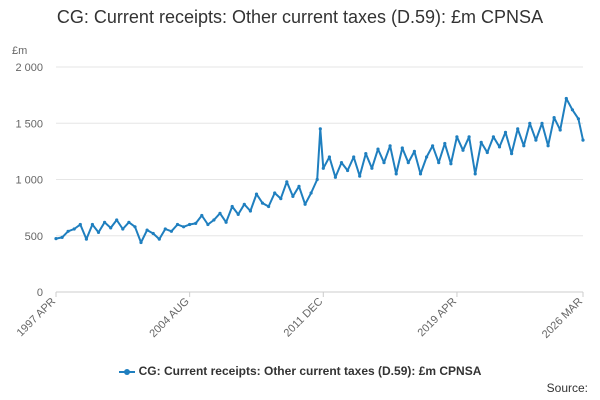 This screenshot has width=600, height=400. What do you see at coordinates (438, 318) in the screenshot?
I see `x-tick-label: 2019 APR` at bounding box center [438, 318].